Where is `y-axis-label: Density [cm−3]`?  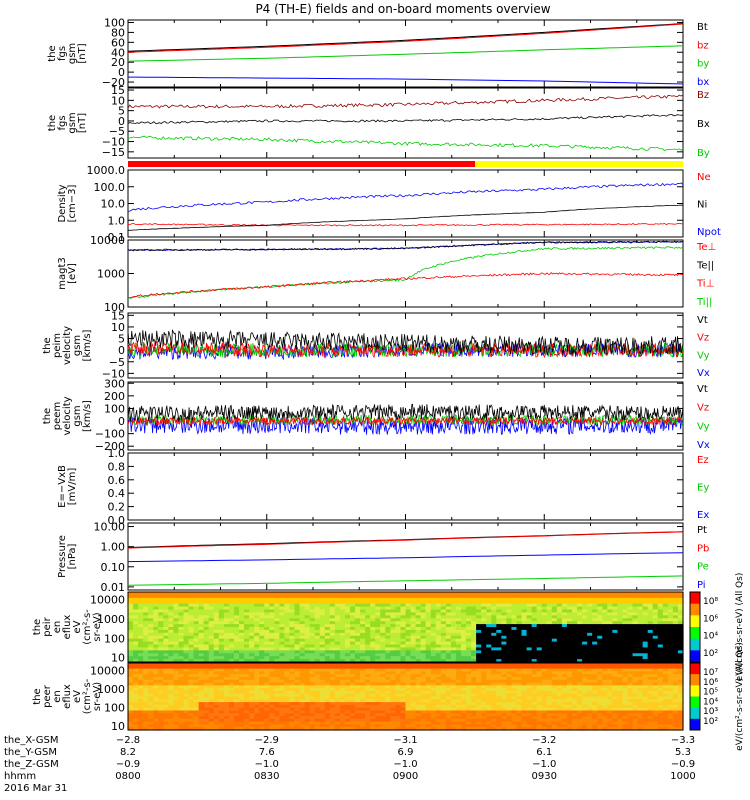
y-axis-label: Density [cm−3] is located at coordinates (67, 203).